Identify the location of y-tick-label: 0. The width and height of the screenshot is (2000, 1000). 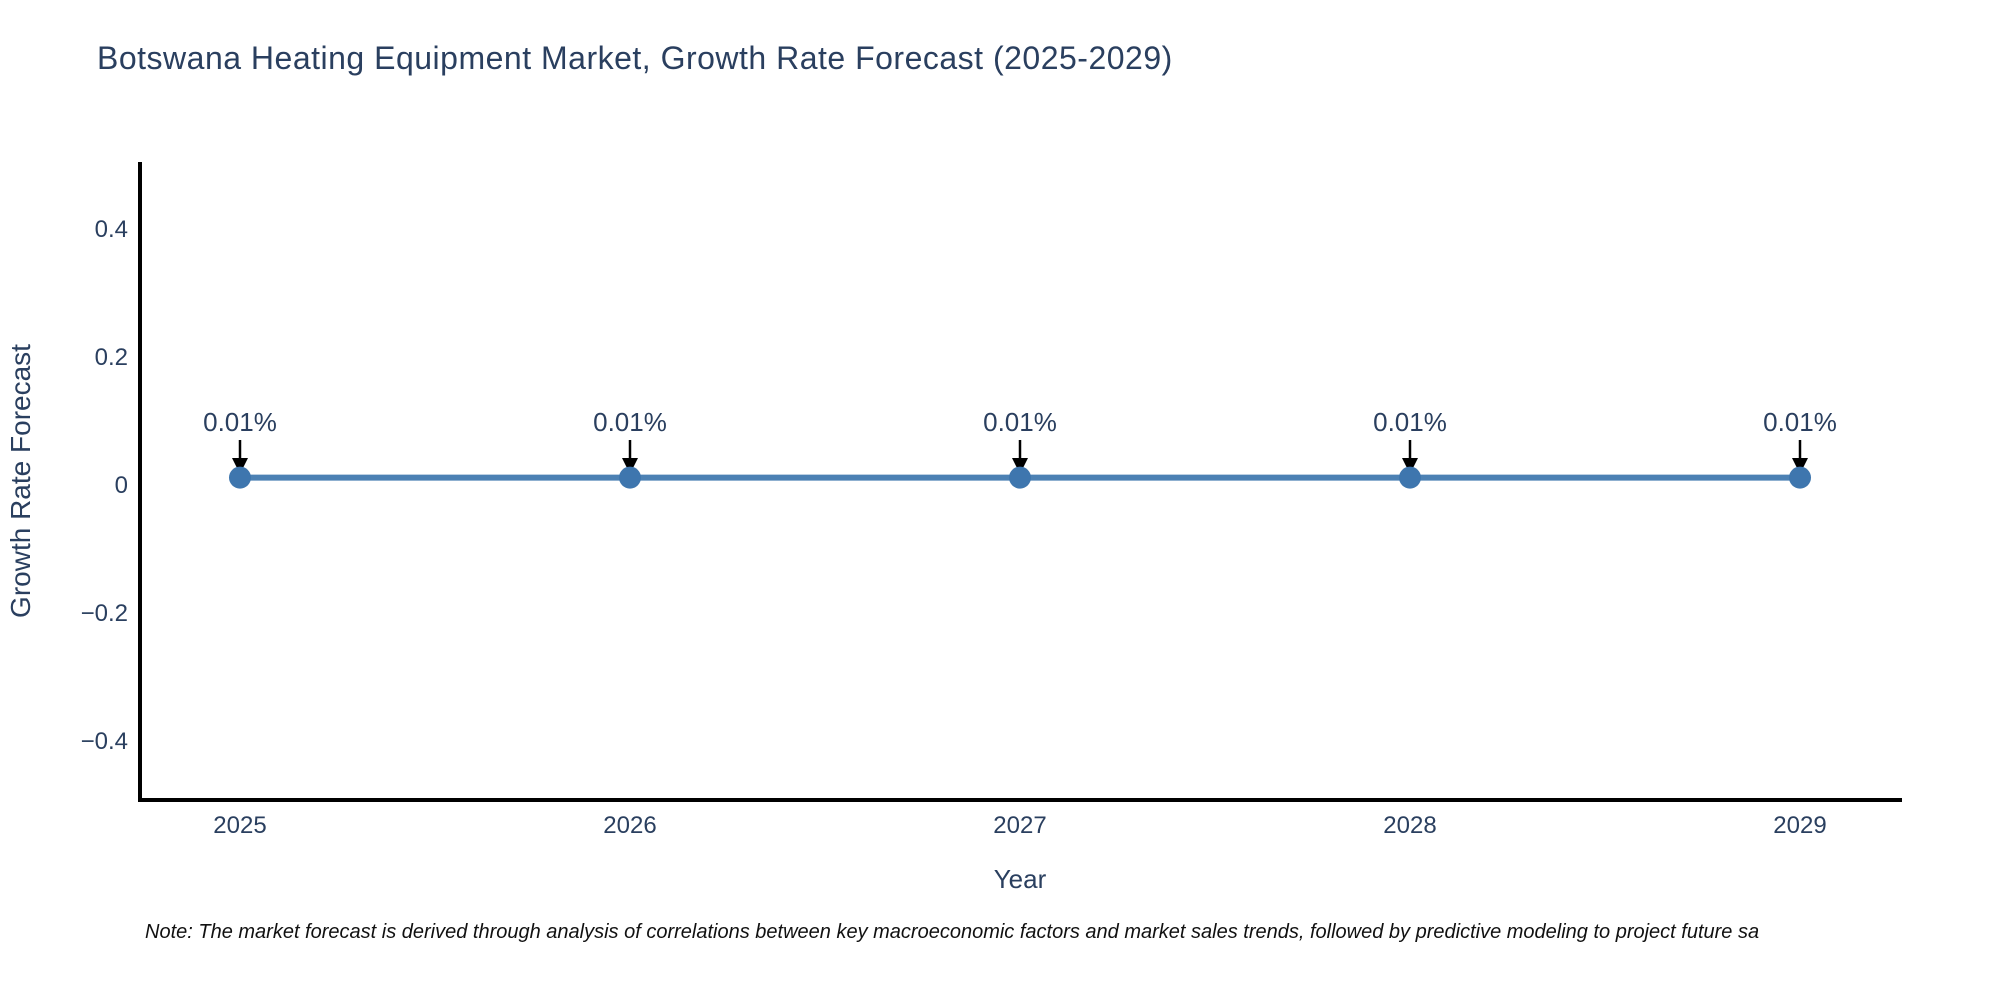
(121, 485).